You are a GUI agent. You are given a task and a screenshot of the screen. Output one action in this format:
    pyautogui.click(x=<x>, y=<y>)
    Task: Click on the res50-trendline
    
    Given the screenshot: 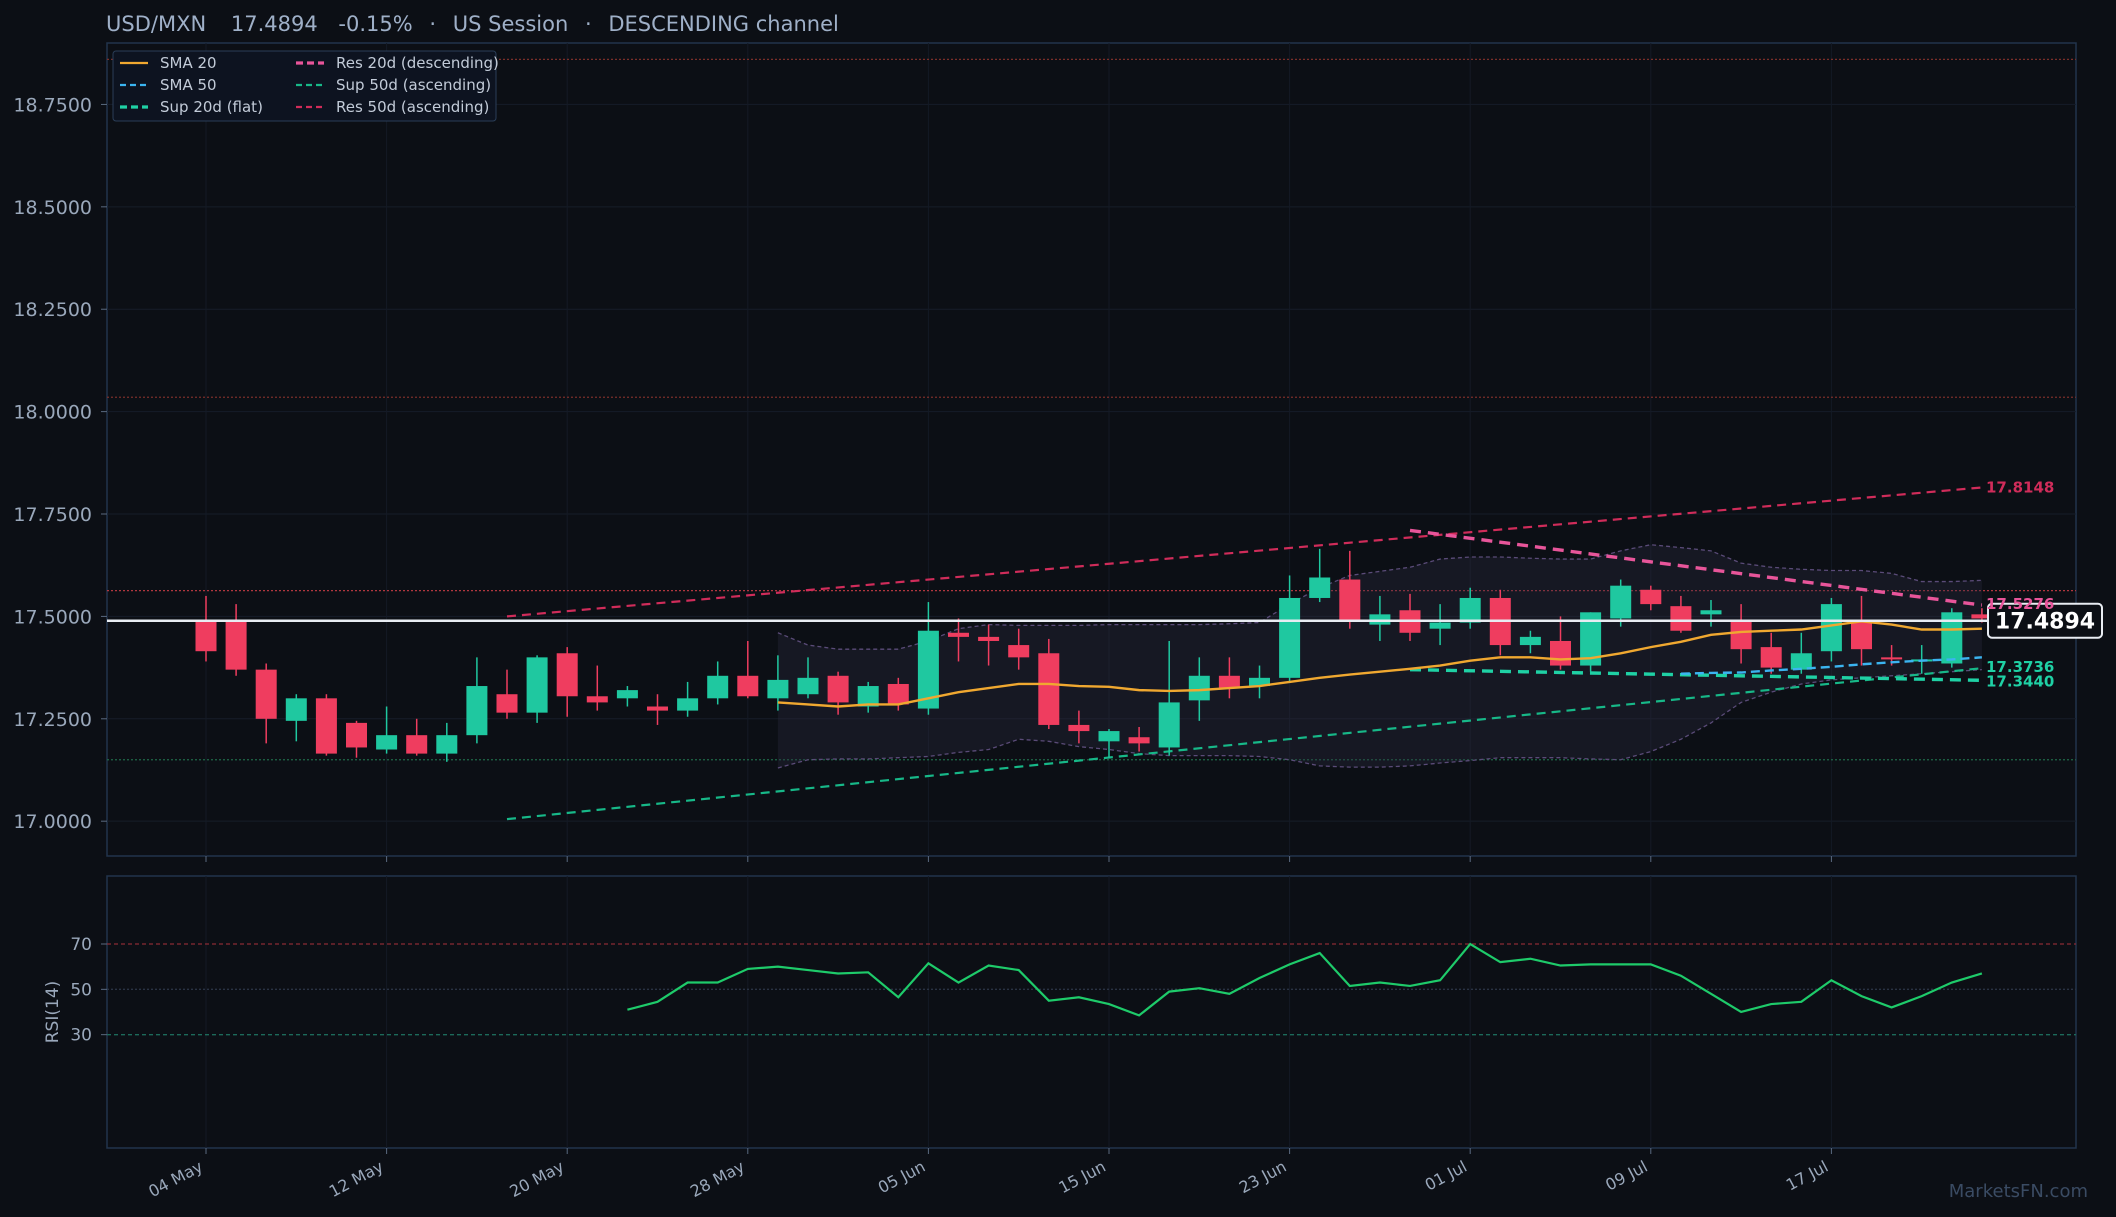 What is the action you would take?
    pyautogui.click(x=1244, y=552)
    